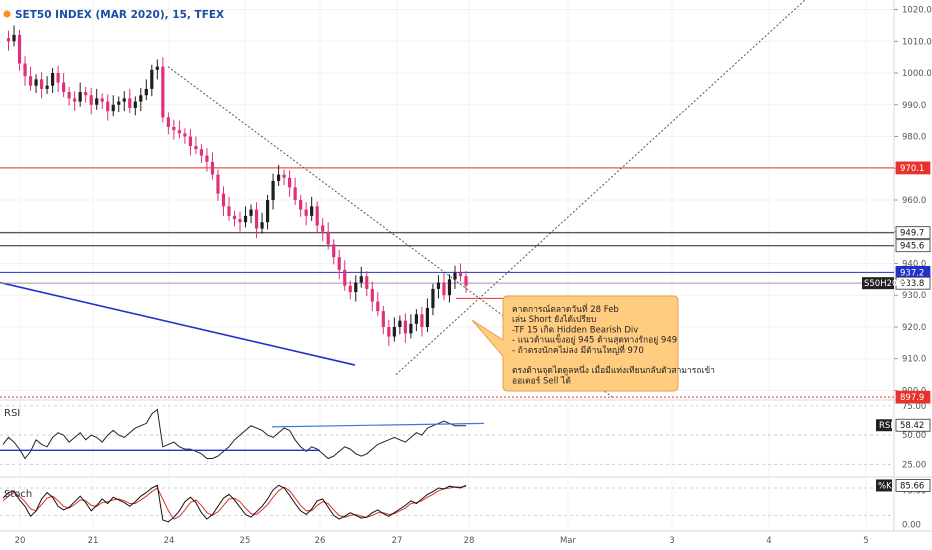  I want to click on rsi-tick-label: 25.00, so click(914, 465).